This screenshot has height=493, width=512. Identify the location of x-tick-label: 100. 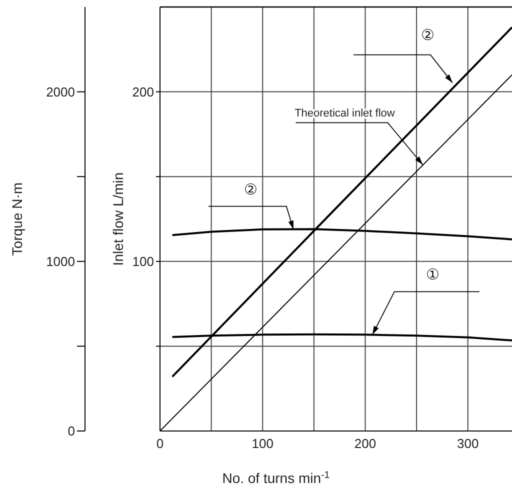
(263, 444).